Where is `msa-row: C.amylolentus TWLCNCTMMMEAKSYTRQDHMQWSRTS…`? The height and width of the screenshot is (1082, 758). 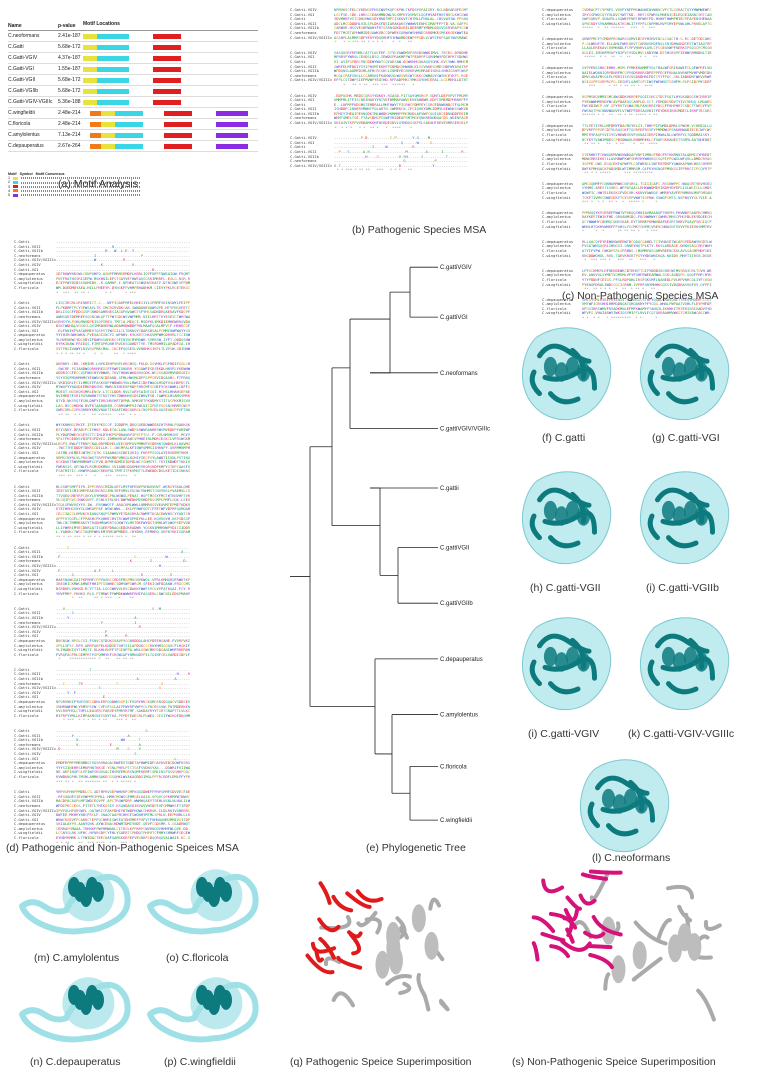
msa-row: C.amylolentus TWLCNCTMMMEAKSYTRQDHMQWSRTS… is located at coordinates (102, 523).